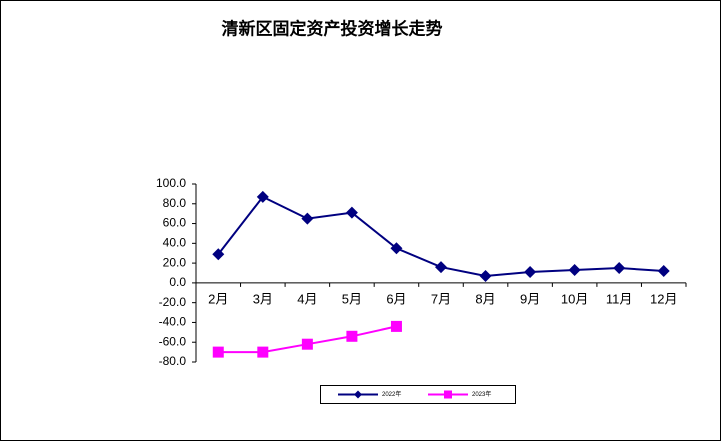  What do you see at coordinates (663, 298) in the screenshot?
I see `x-tick-label: 12月` at bounding box center [663, 298].